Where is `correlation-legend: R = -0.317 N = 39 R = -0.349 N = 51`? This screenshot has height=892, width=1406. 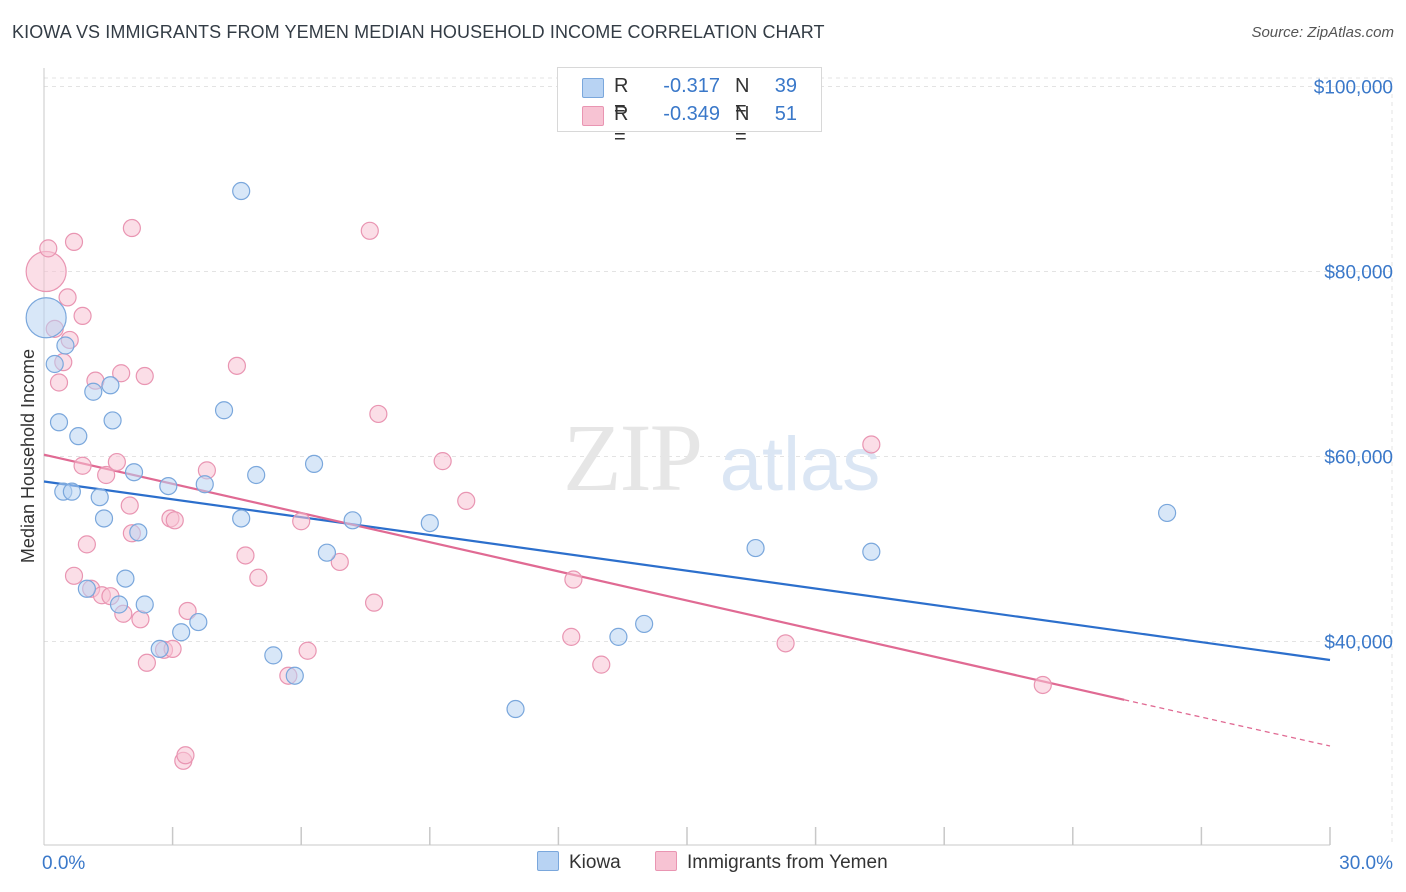 correlation-legend: R = -0.317 N = 39 R = -0.349 N = 51 is located at coordinates (689, 107).